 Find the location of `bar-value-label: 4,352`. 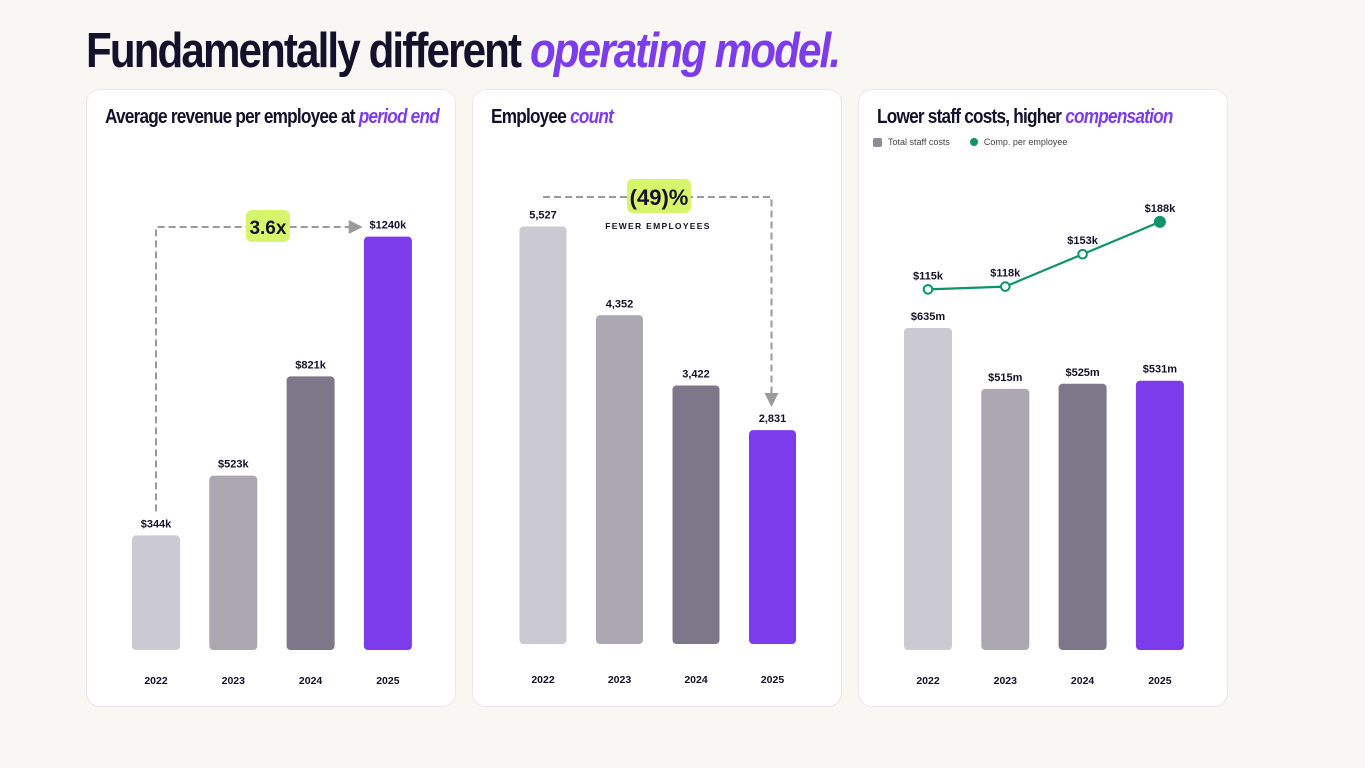

bar-value-label: 4,352 is located at coordinates (620, 304).